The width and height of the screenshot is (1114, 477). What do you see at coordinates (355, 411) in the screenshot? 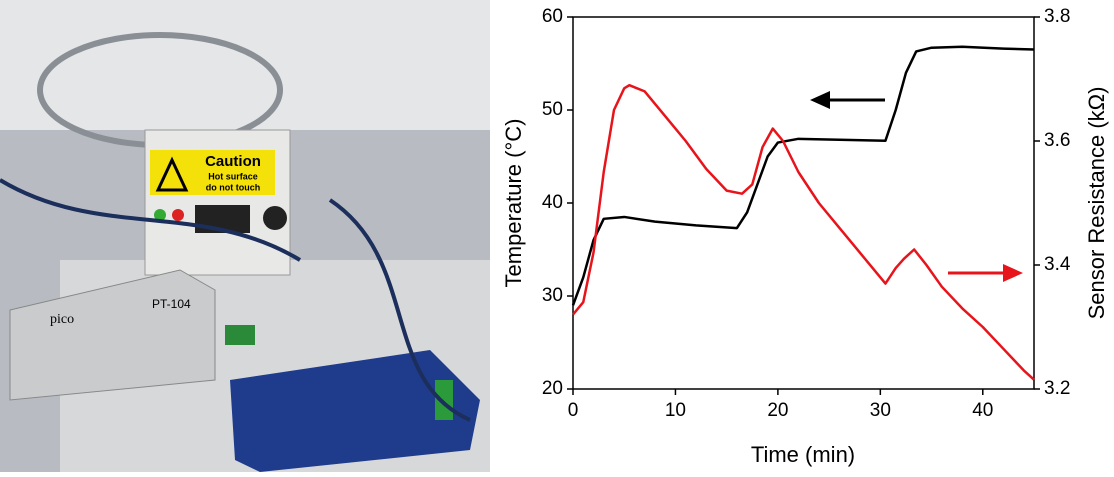
I see `usb-device` at bounding box center [355, 411].